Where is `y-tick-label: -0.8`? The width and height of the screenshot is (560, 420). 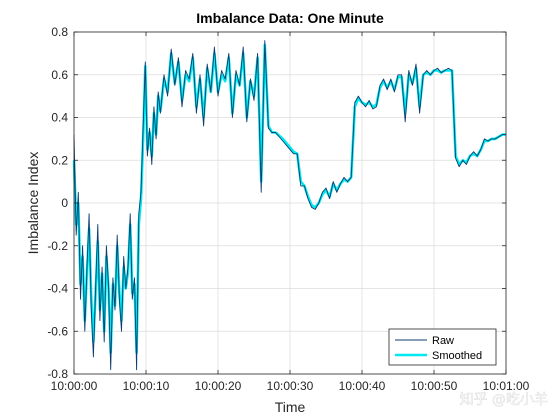 y-tick-label: -0.8 is located at coordinates (57, 374).